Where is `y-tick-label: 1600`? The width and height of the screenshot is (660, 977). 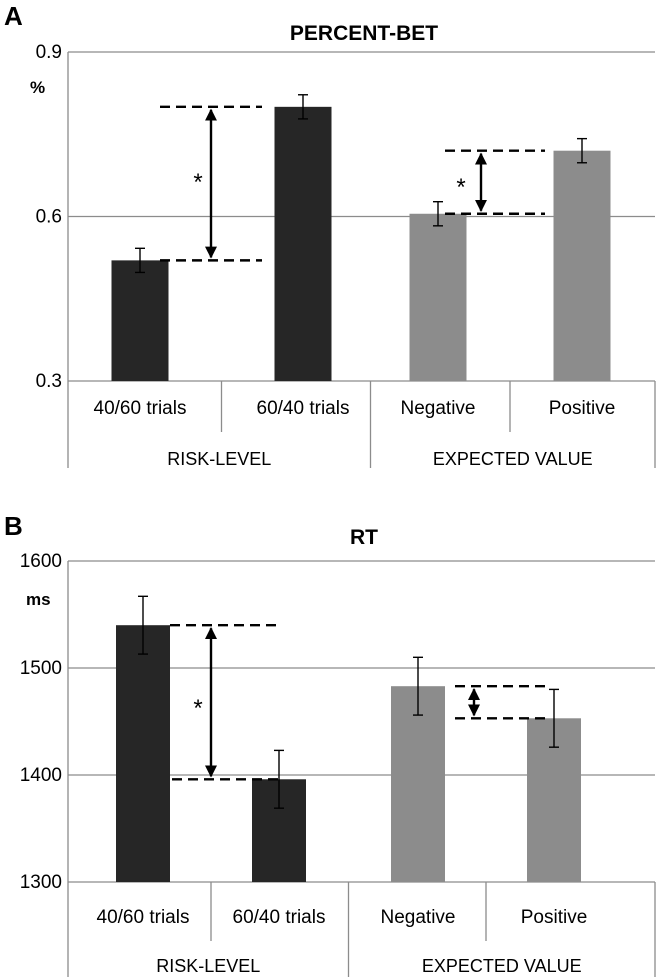 y-tick-label: 1600 is located at coordinates (41, 561).